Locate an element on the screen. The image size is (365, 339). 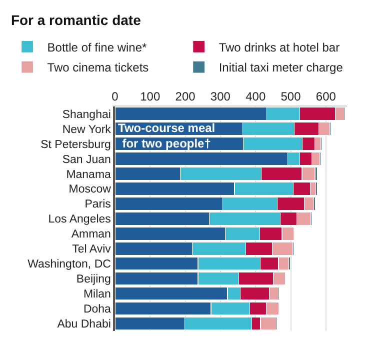
legend-label: Initial taxi meter charge is located at coordinates (281, 67).